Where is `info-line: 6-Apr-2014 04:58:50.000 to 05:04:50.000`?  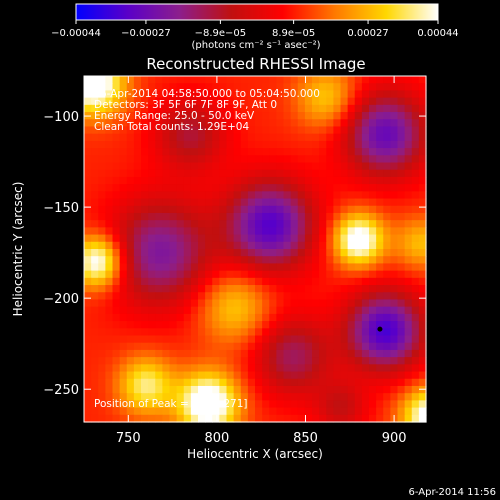
info-line: 6-Apr-2014 04:58:50.000 to 05:04:50.000 is located at coordinates (210, 94).